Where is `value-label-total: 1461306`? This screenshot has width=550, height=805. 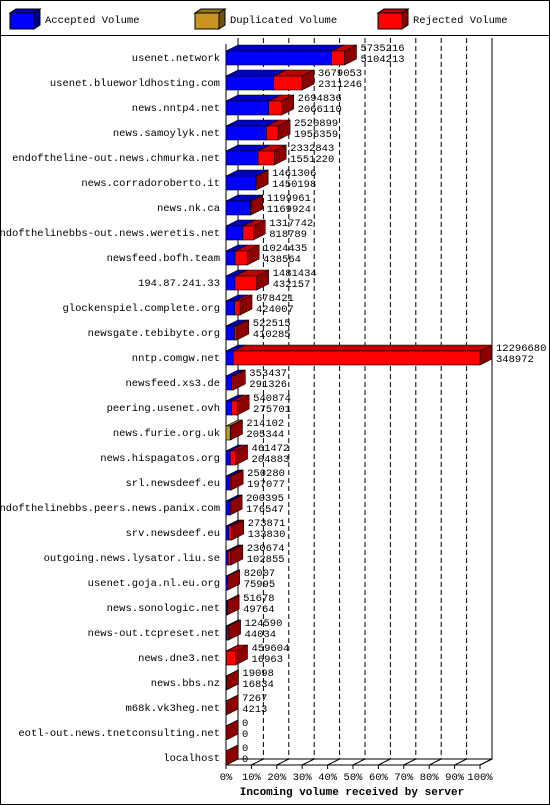 value-label-total: 1461306 is located at coordinates (294, 174).